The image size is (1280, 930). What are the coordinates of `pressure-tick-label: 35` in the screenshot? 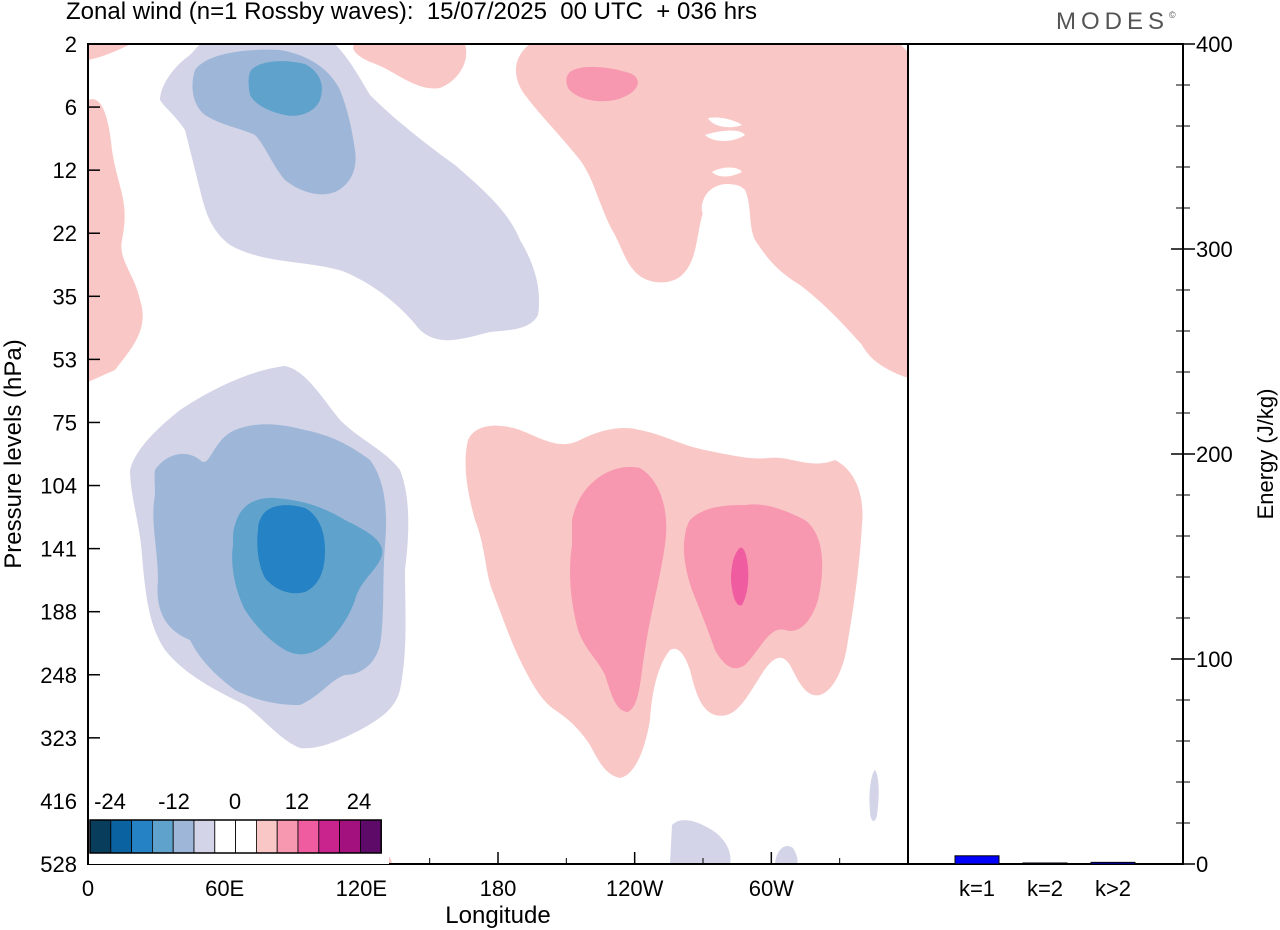 It's located at (65, 296).